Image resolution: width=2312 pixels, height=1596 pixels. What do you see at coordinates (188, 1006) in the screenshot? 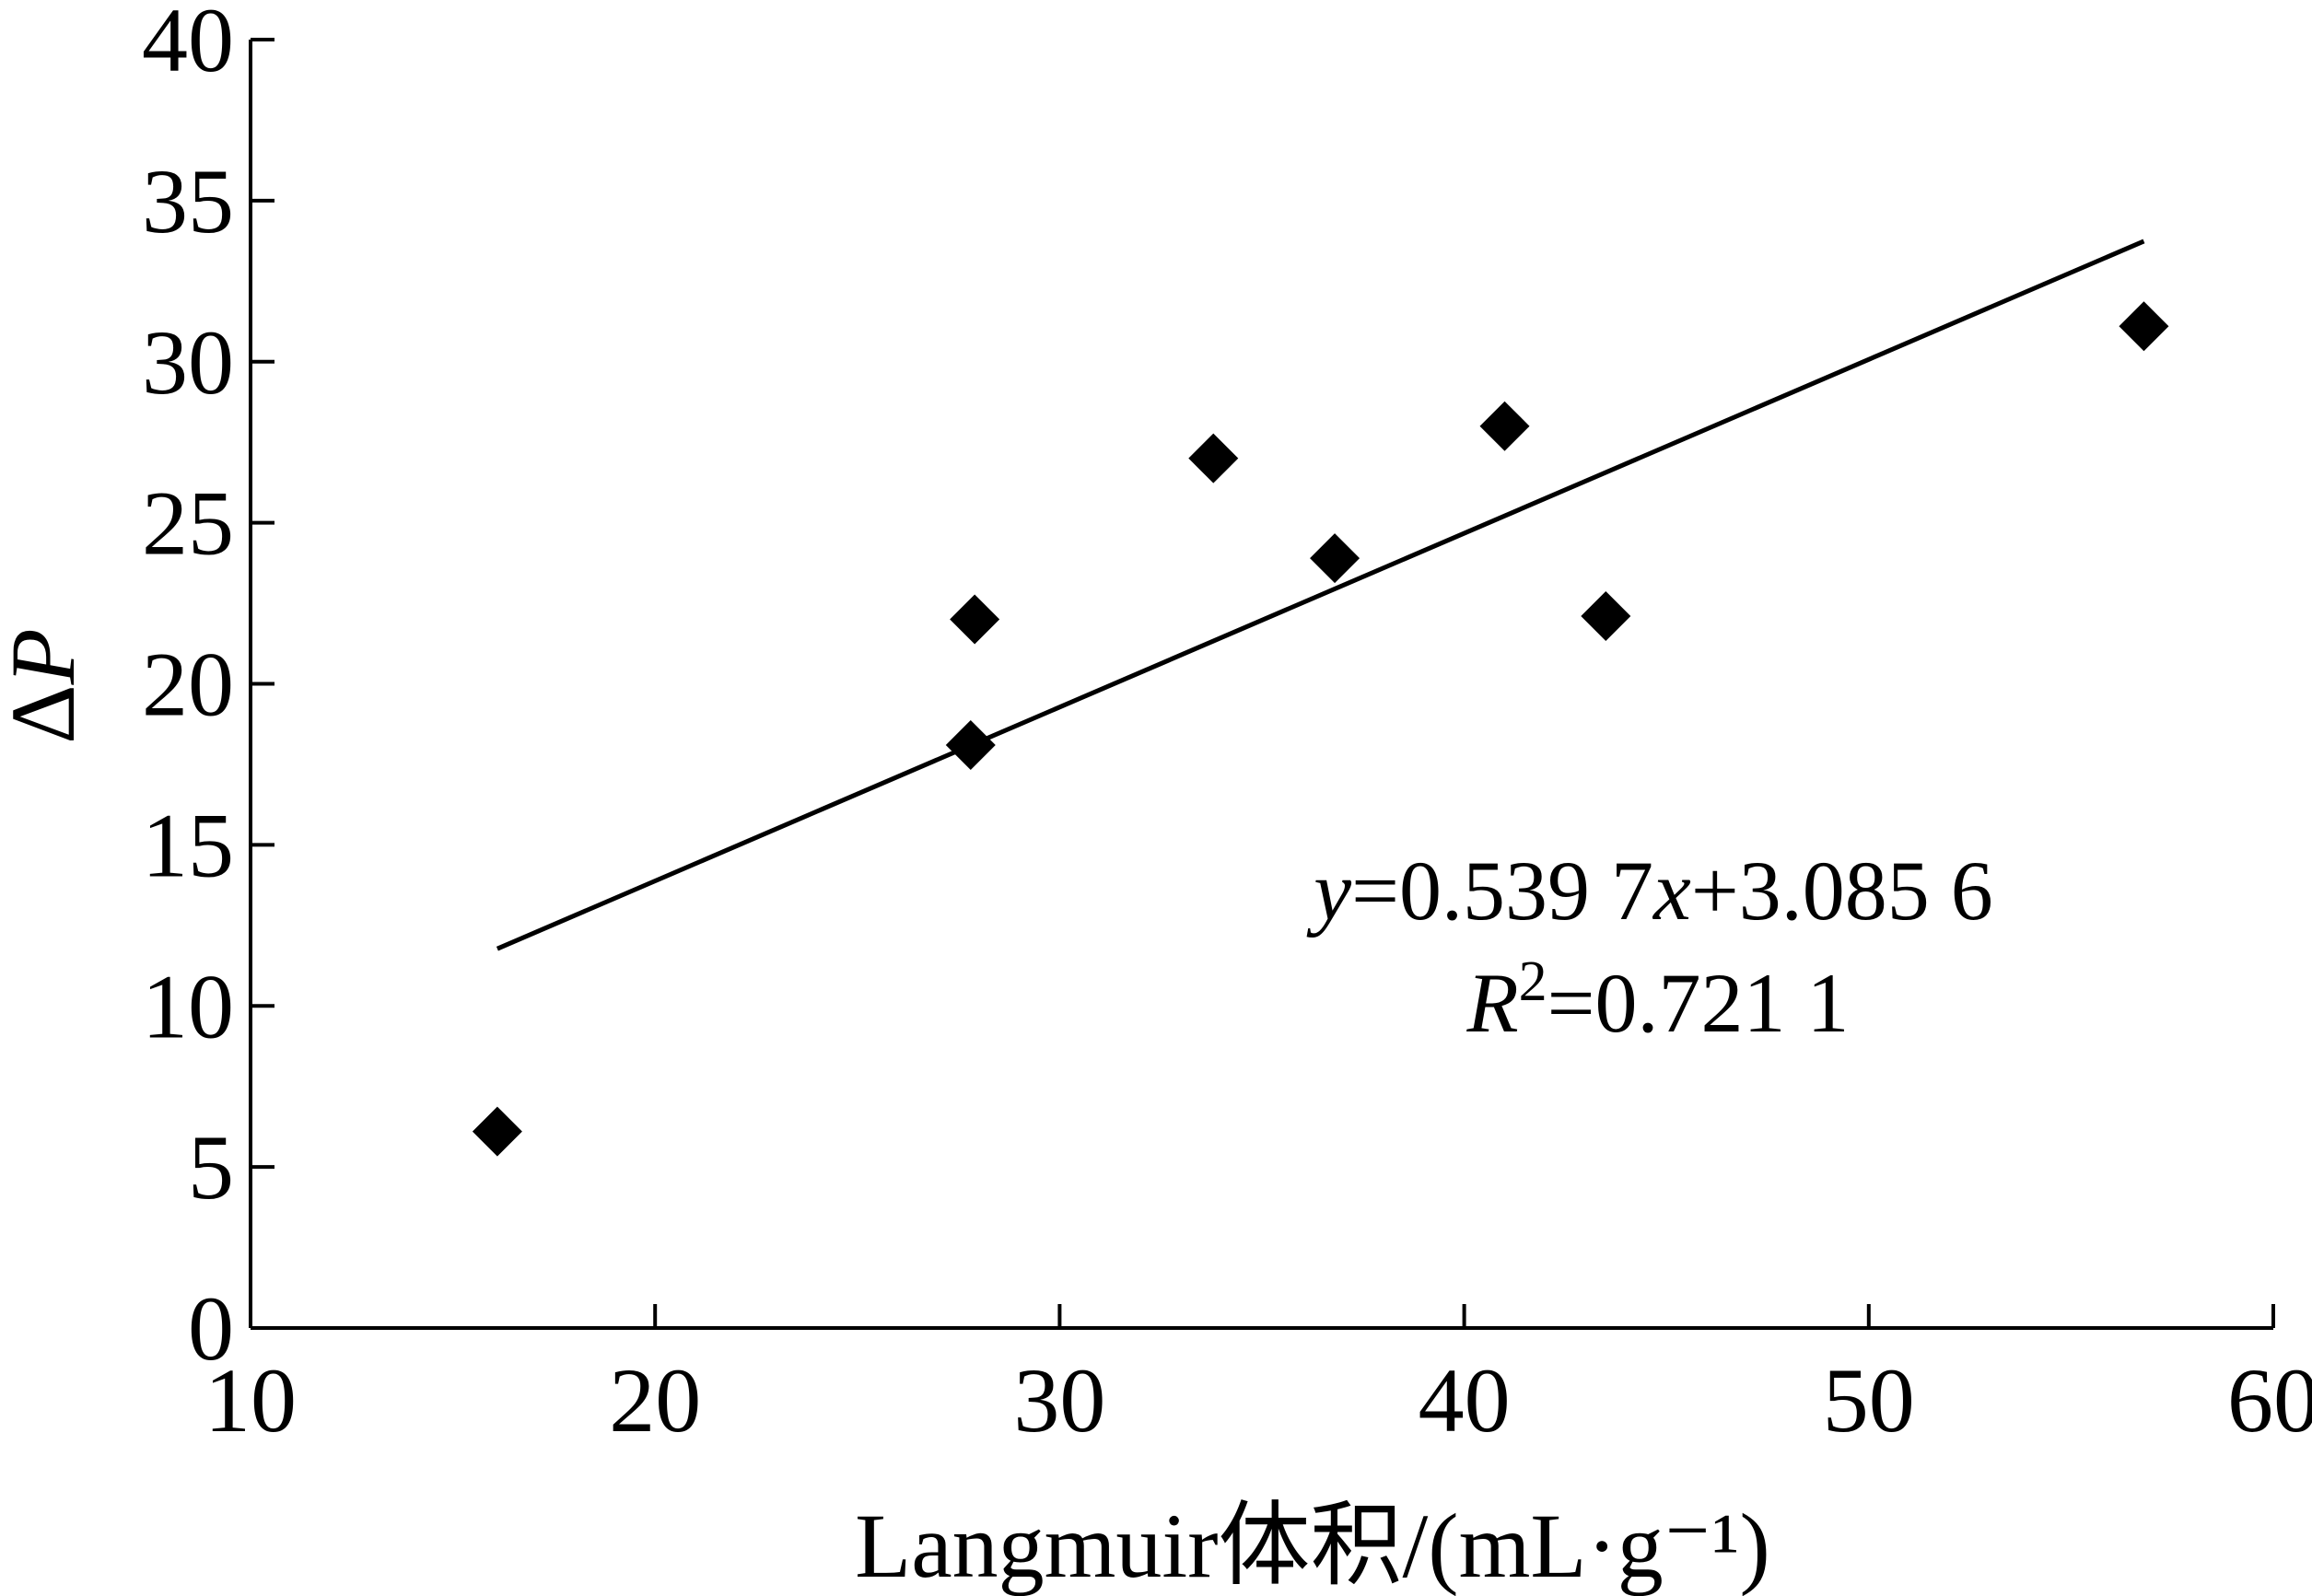
I see `y-tick-label: 10` at bounding box center [188, 1006].